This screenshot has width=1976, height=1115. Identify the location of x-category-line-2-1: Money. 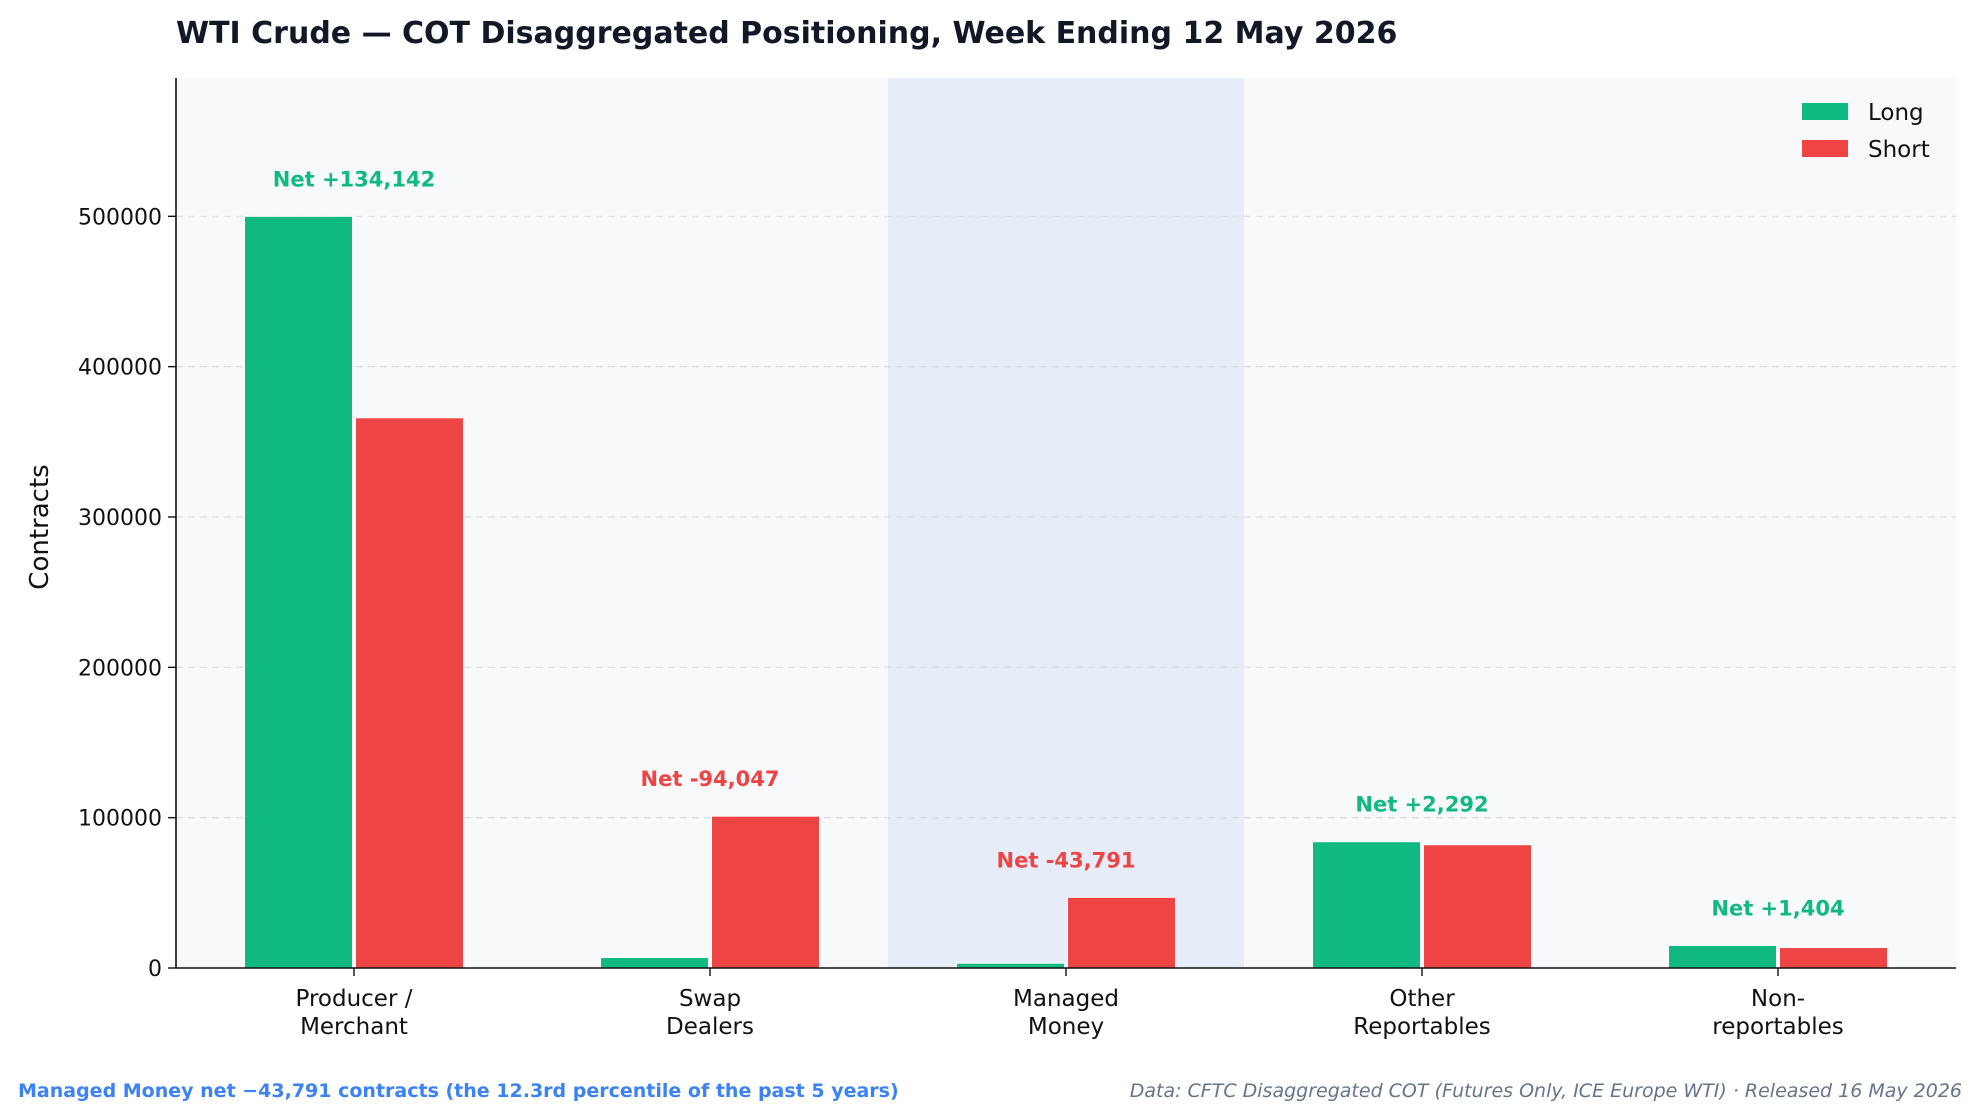
(1066, 1027).